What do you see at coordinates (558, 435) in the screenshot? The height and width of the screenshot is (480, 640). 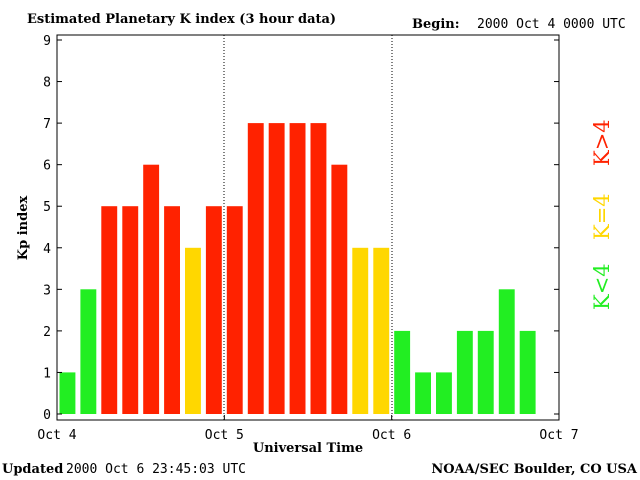 I see `x-tick-label: Oct 7` at bounding box center [558, 435].